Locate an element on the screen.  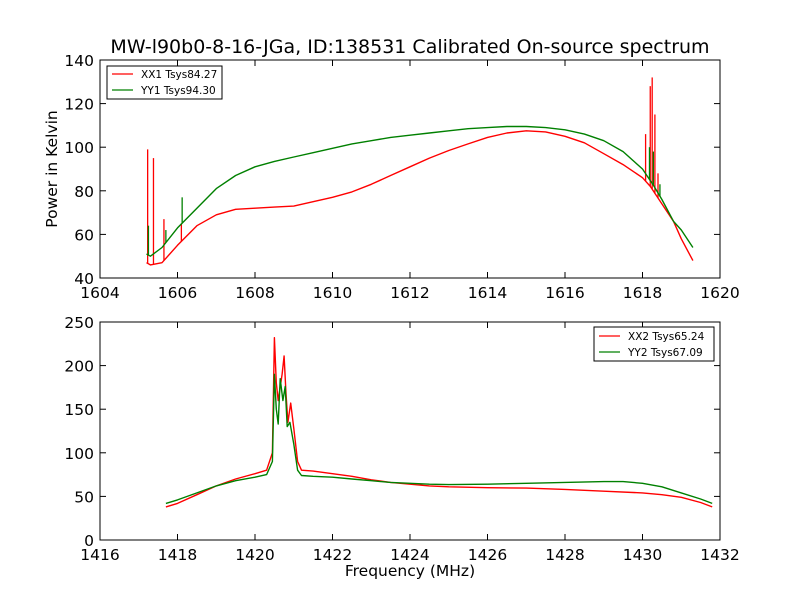
x-tick-label: 1422 is located at coordinates (332, 555).